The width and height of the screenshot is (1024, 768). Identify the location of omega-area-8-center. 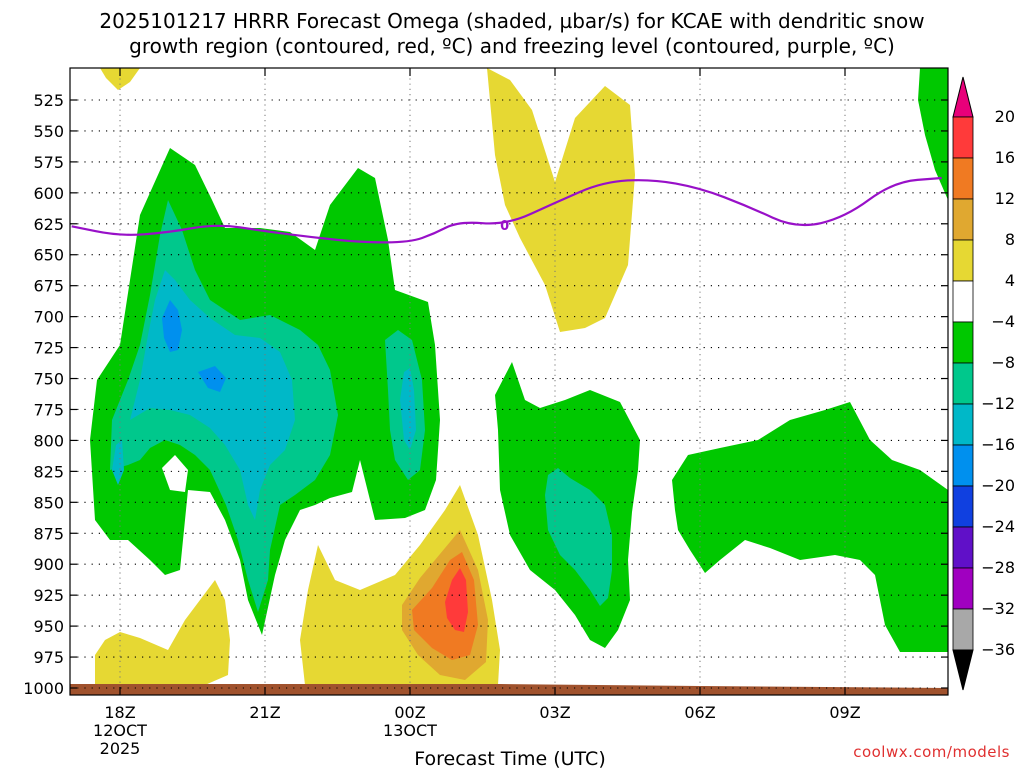
(578, 537).